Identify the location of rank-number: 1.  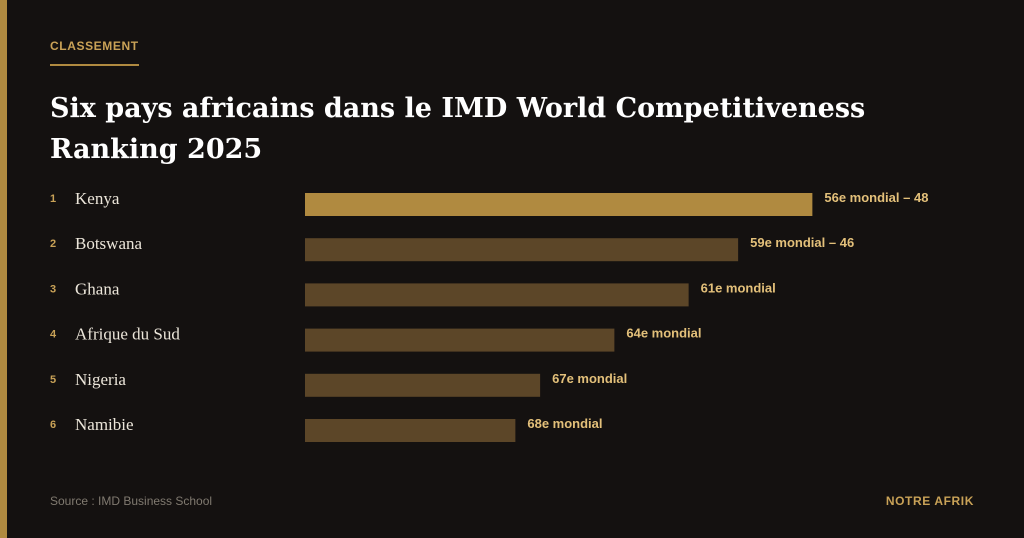
(53, 199).